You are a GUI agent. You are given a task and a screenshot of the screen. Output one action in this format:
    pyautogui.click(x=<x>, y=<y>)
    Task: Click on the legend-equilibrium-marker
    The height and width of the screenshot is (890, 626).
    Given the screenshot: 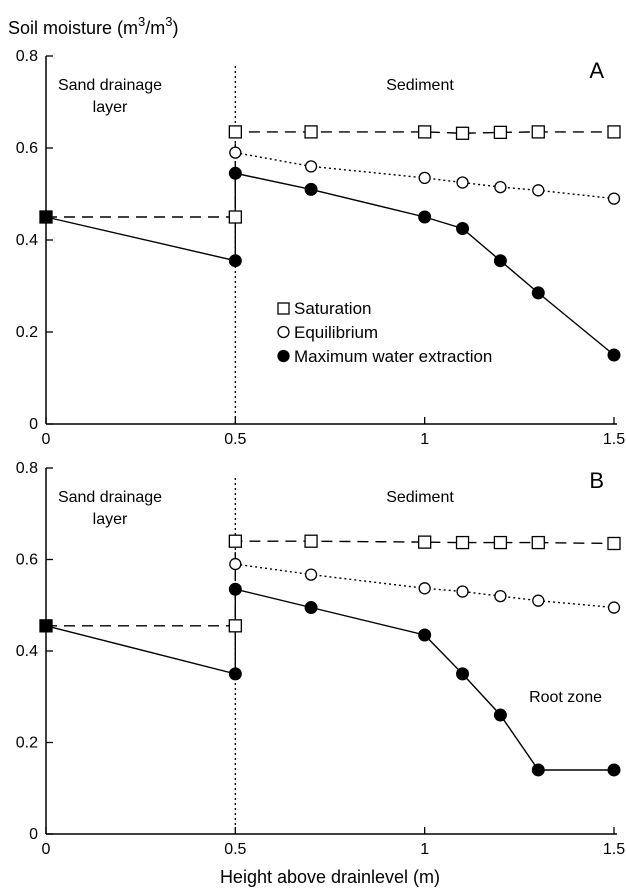 What is the action you would take?
    pyautogui.click(x=283, y=332)
    